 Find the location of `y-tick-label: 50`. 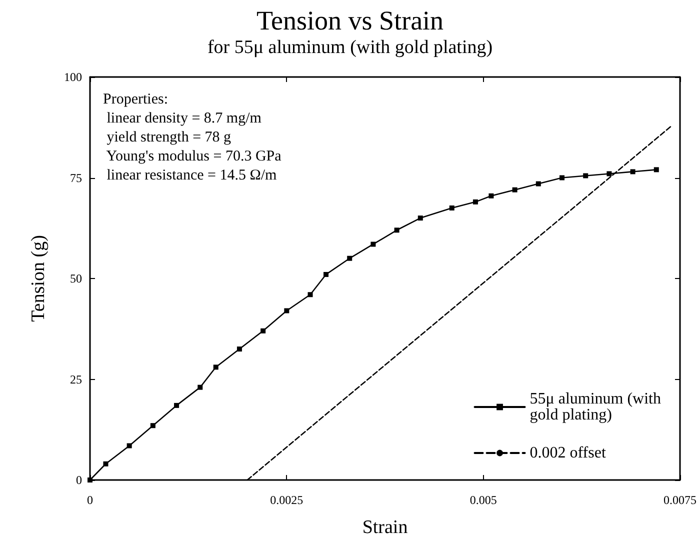

y-tick-label: 50 is located at coordinates (76, 279).